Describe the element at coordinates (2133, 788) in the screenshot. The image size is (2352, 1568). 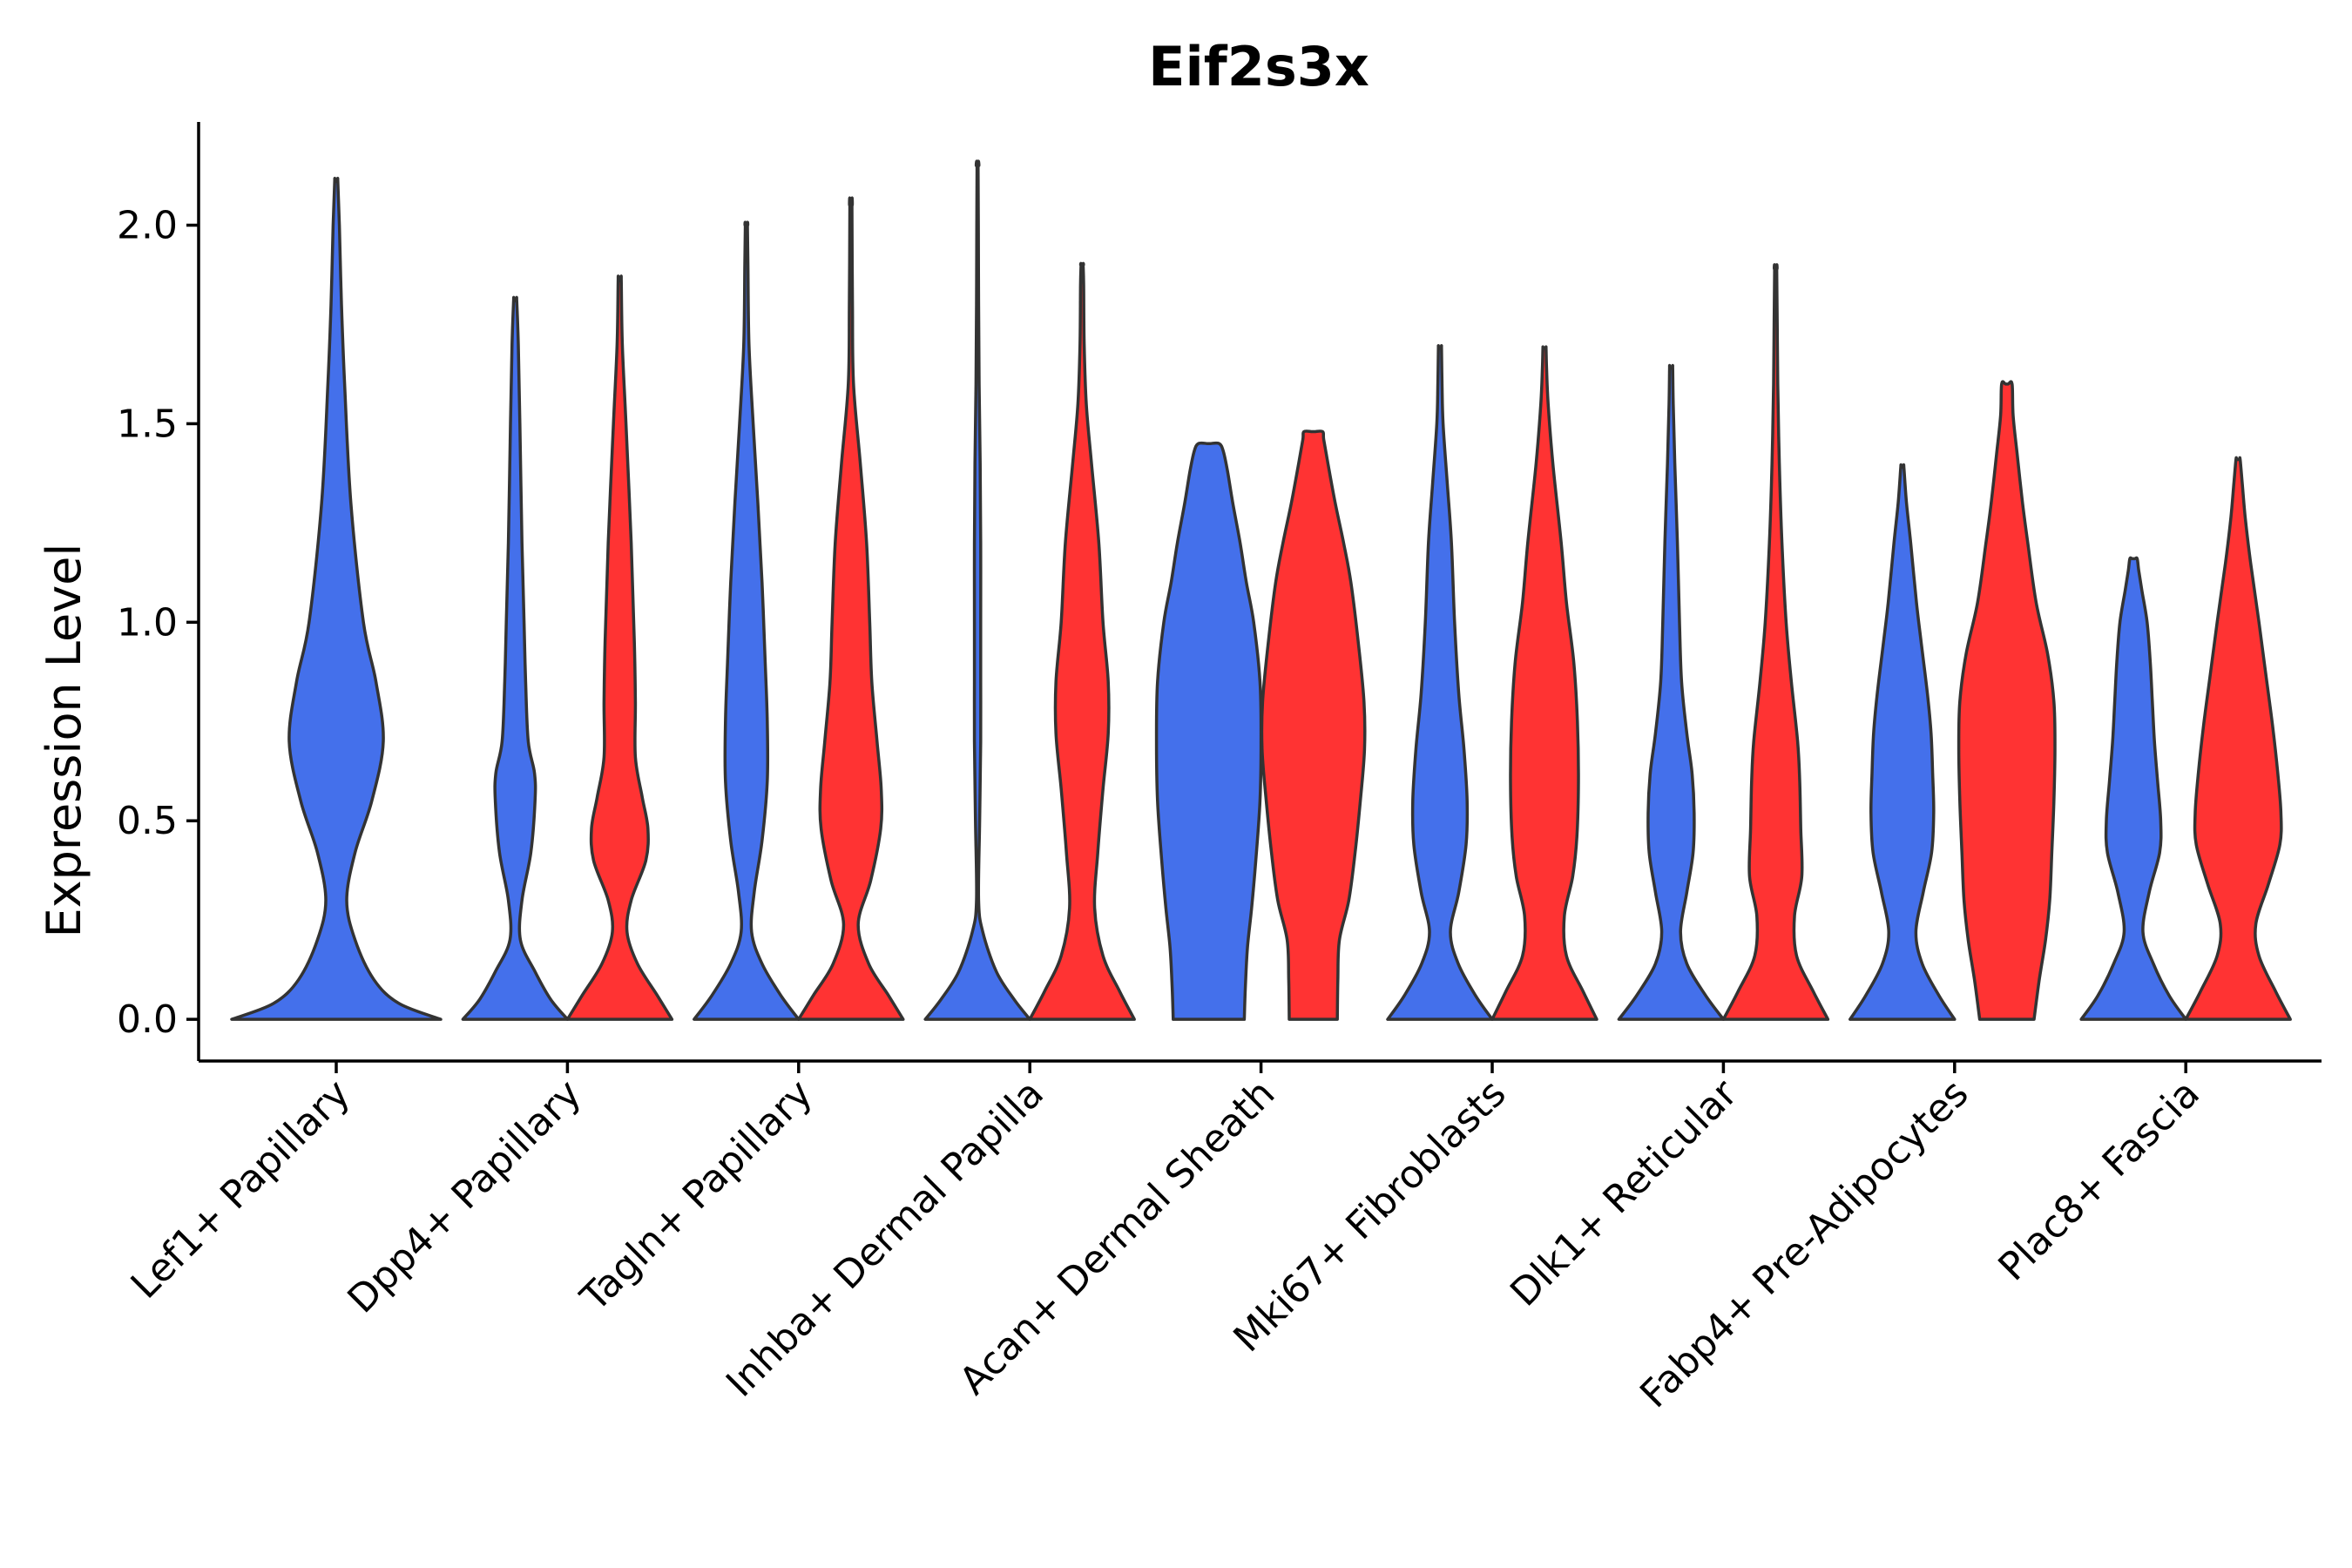
I see `violin-9-blue` at that location.